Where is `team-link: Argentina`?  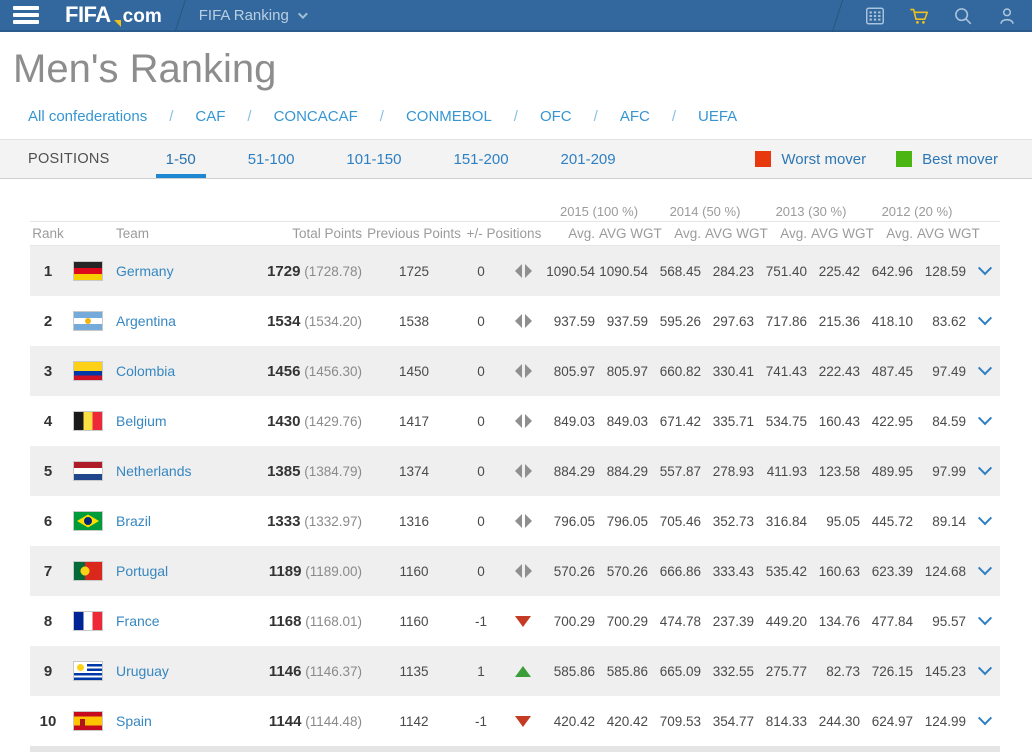
team-link: Argentina is located at coordinates (146, 321).